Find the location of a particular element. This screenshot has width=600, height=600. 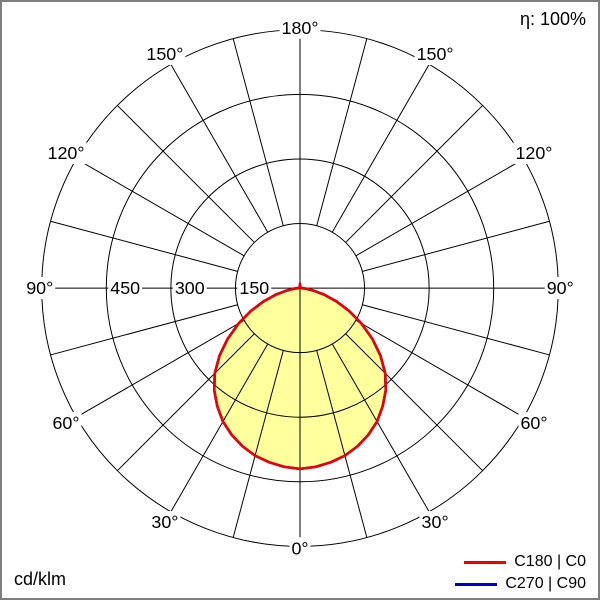

svg-text: 180° is located at coordinates (300, 28).